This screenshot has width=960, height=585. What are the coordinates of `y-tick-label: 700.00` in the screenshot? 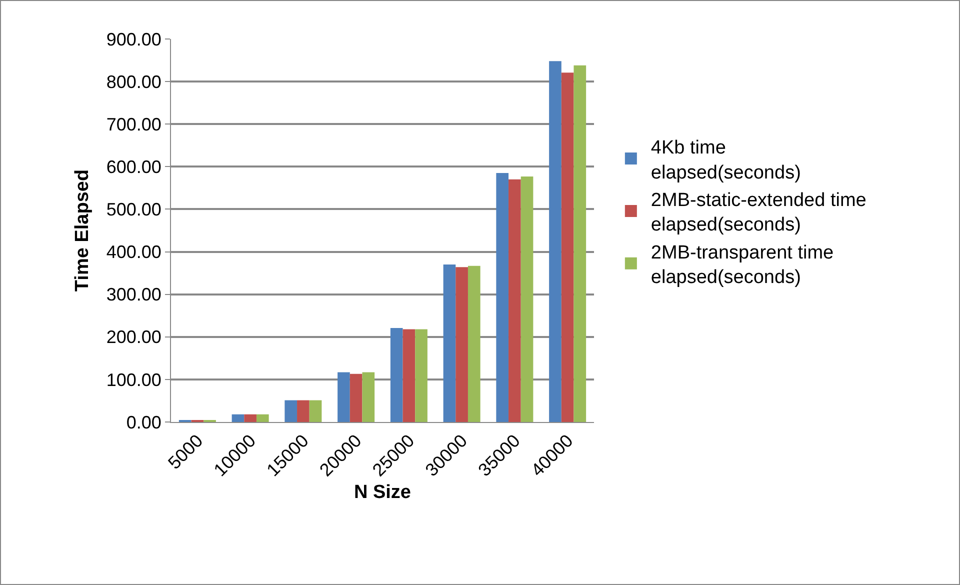 It's located at (134, 124).